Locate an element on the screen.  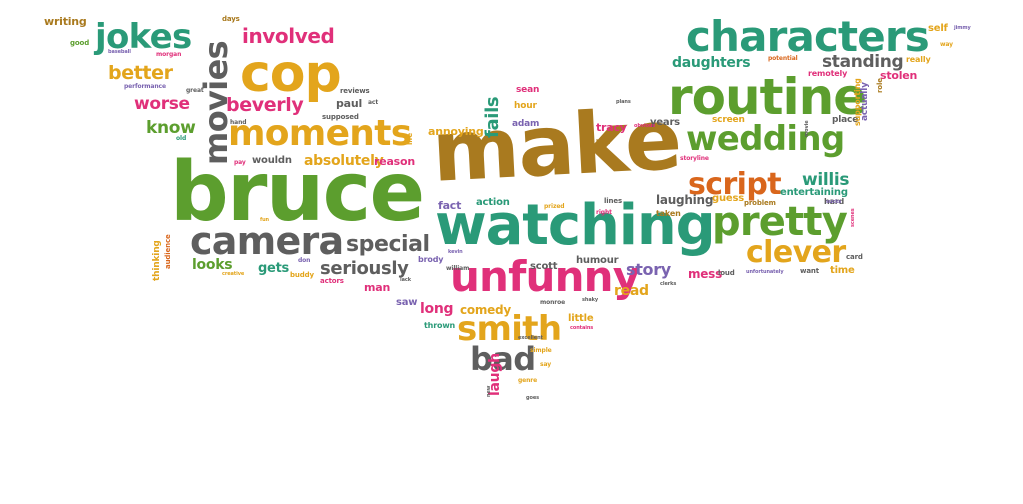
word: prized is located at coordinates (554, 206).